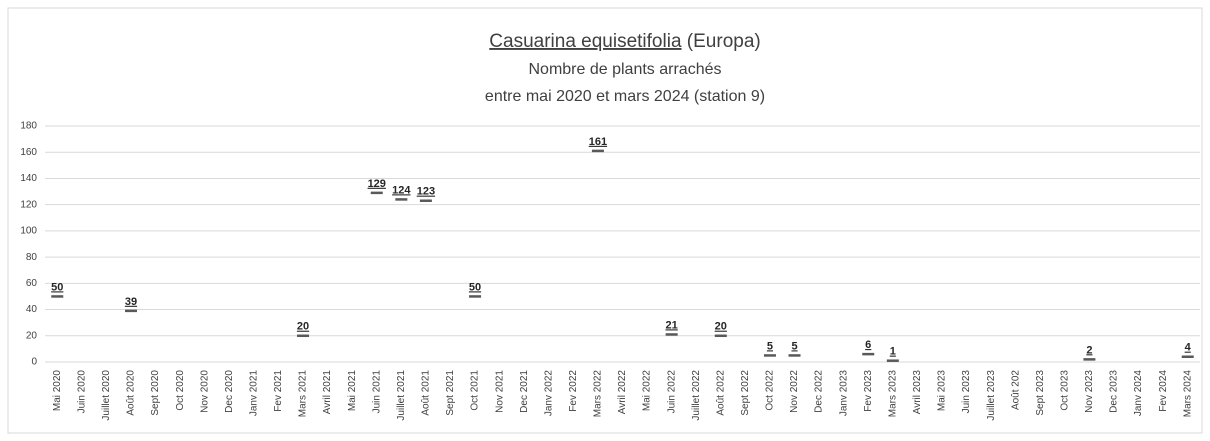 The image size is (1210, 441). I want to click on x-tick-label: Sept 2023, so click(1040, 393).